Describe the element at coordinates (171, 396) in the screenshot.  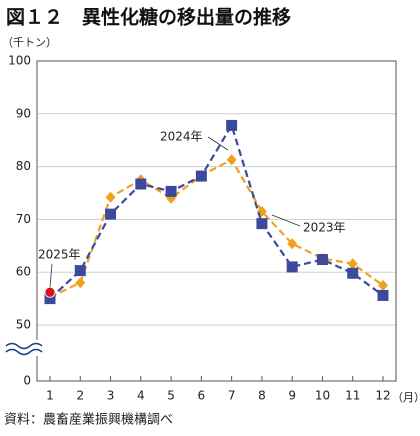
I see `x-tick-label: 5` at that location.